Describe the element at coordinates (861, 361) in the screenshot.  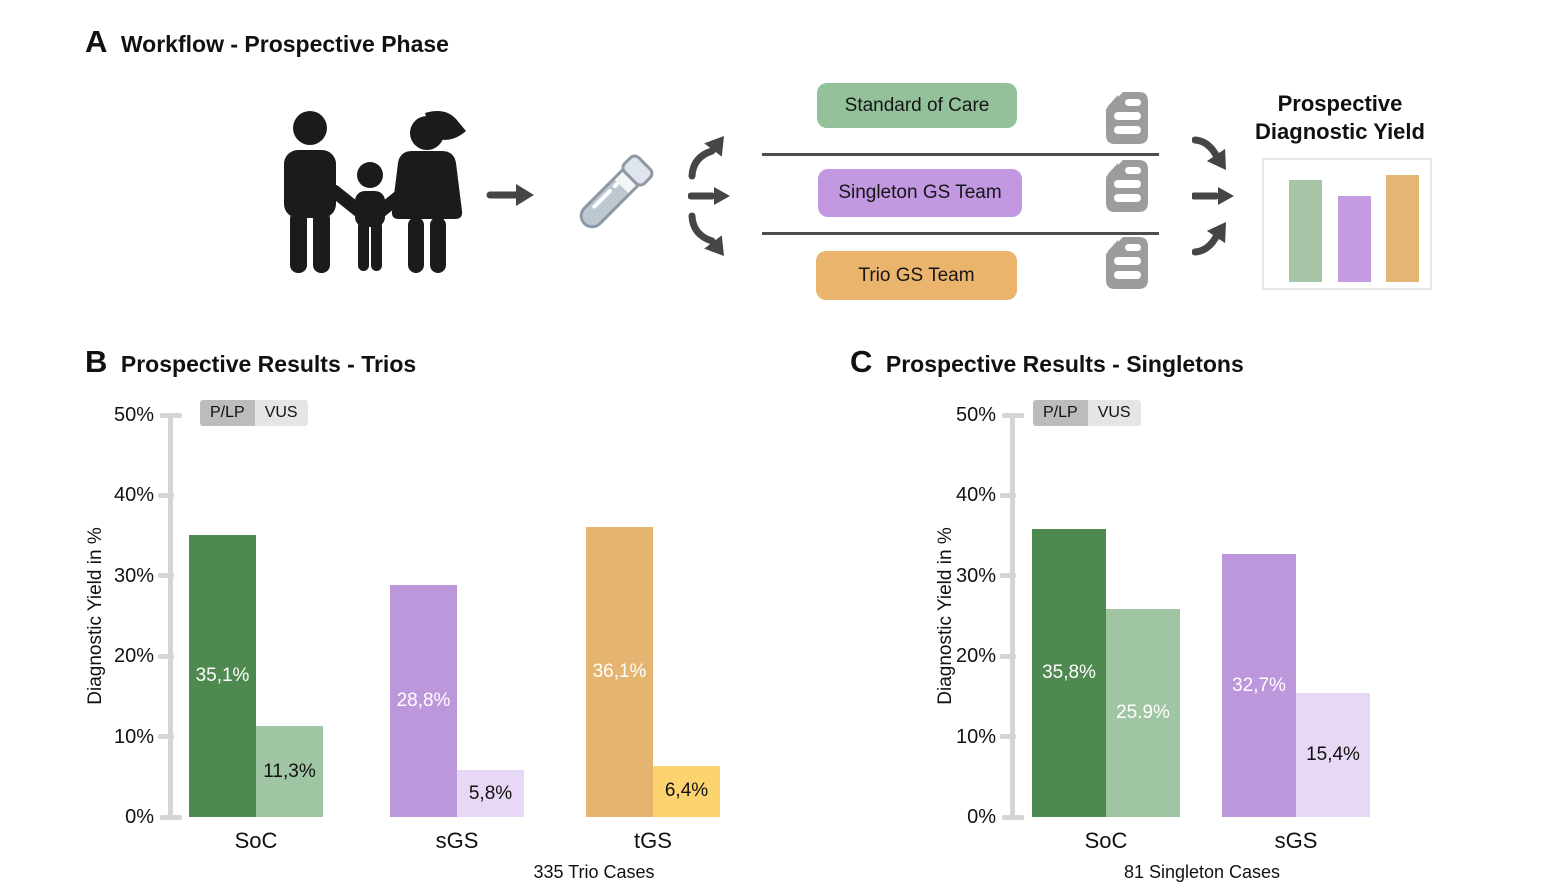
I see `panel-c-letter: C` at that location.